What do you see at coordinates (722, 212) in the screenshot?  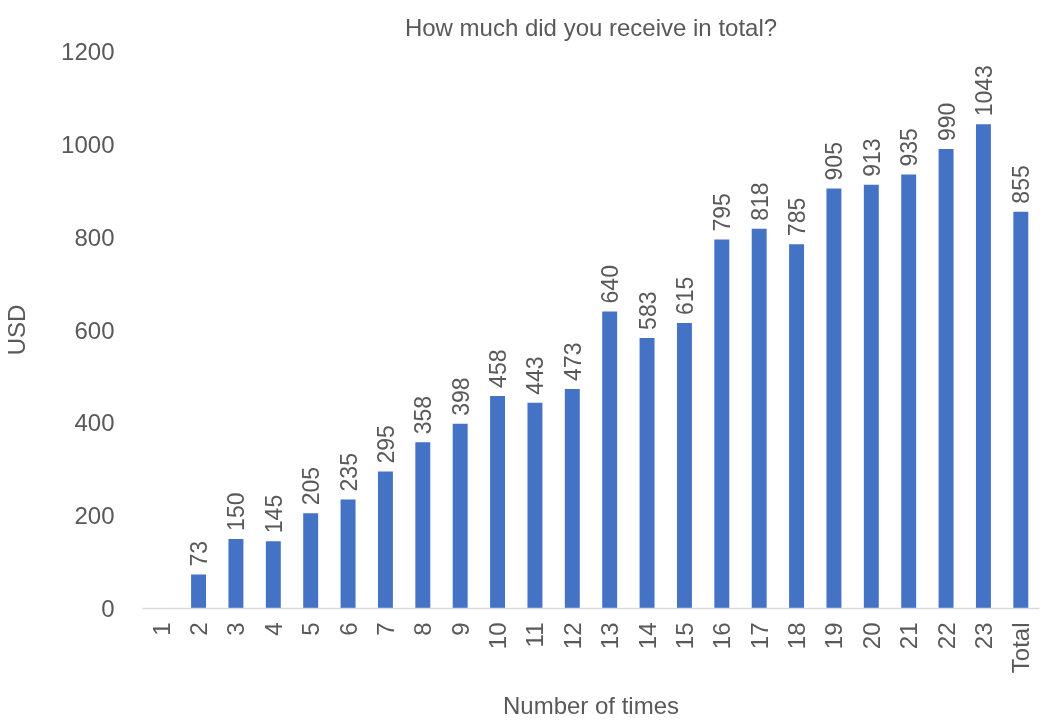 I see `data-label: 795` at bounding box center [722, 212].